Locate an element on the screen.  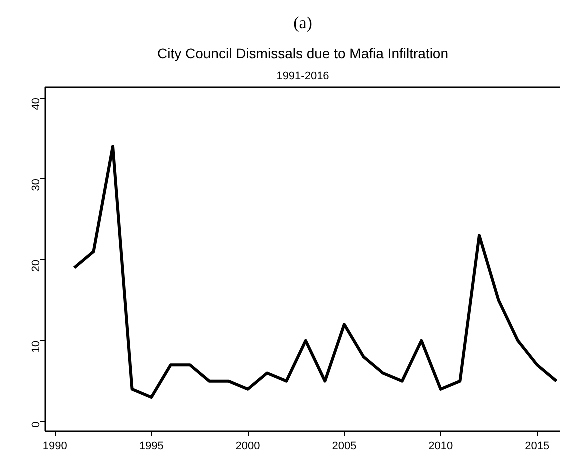
chart-title: City Council Dismissals due to Mafia Infiltration is located at coordinates (303, 54).